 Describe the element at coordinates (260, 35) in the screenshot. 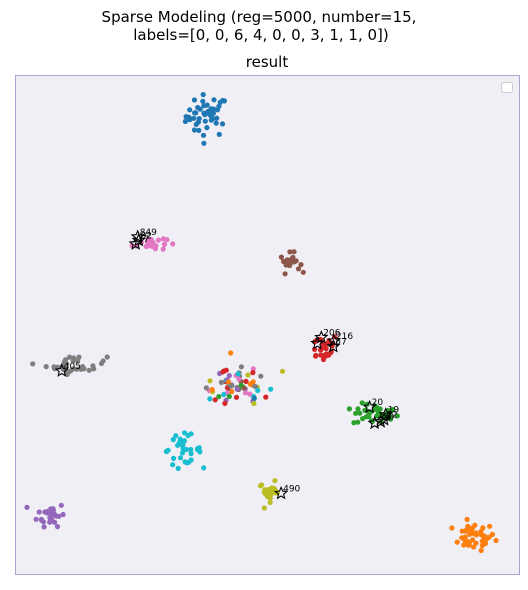

I see `figure-suptitle-line2: labels=[0, 0, 6, 4, 0, 0, 3, 1, 1, 0])` at that location.